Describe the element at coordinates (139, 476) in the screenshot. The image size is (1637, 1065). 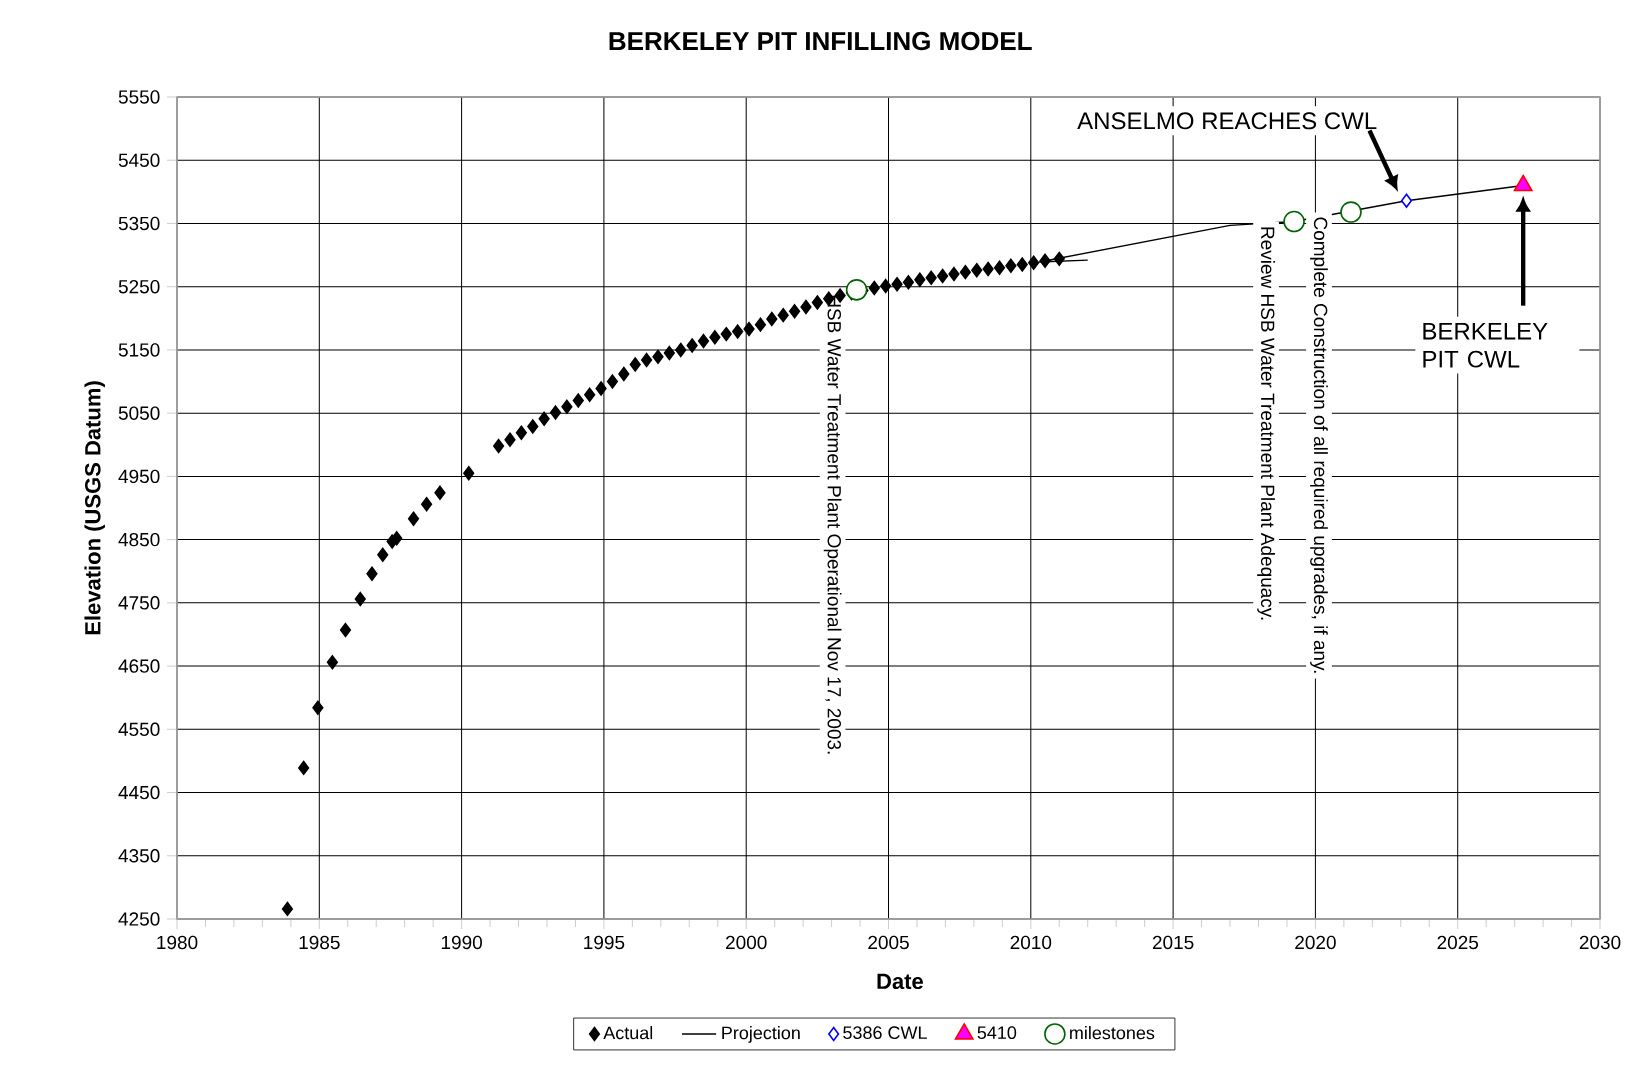
I see `y-tick-label: 4950` at that location.